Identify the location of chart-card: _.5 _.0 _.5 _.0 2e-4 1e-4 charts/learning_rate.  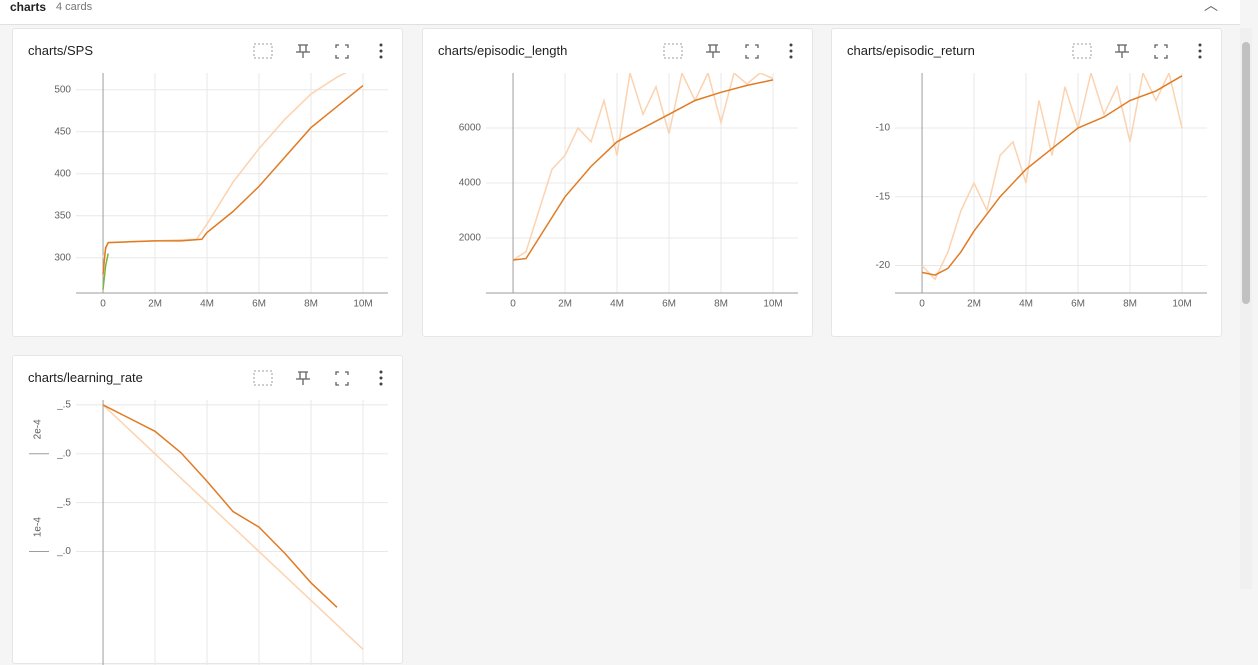
(207, 510).